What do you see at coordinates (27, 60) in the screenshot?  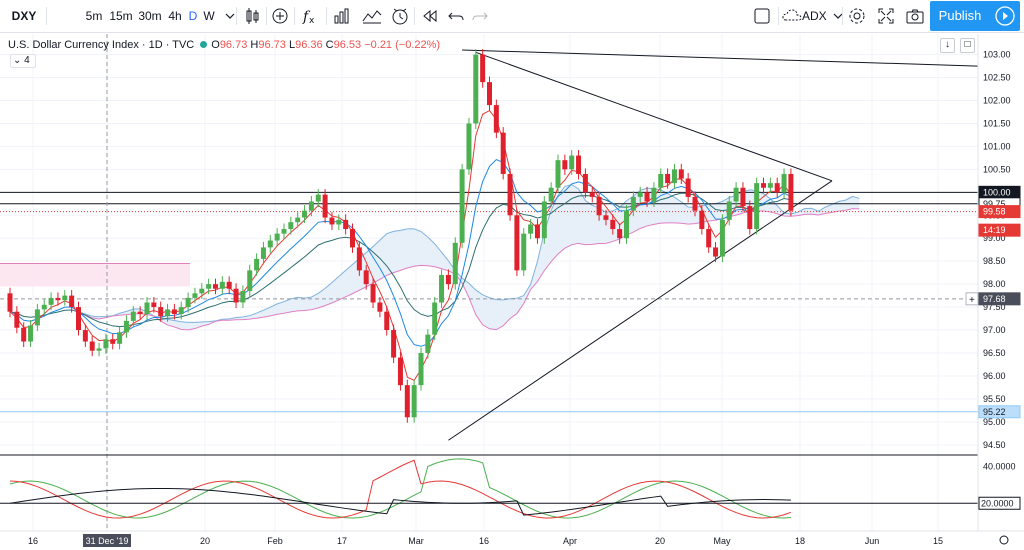 I see `indicator-count: 4` at bounding box center [27, 60].